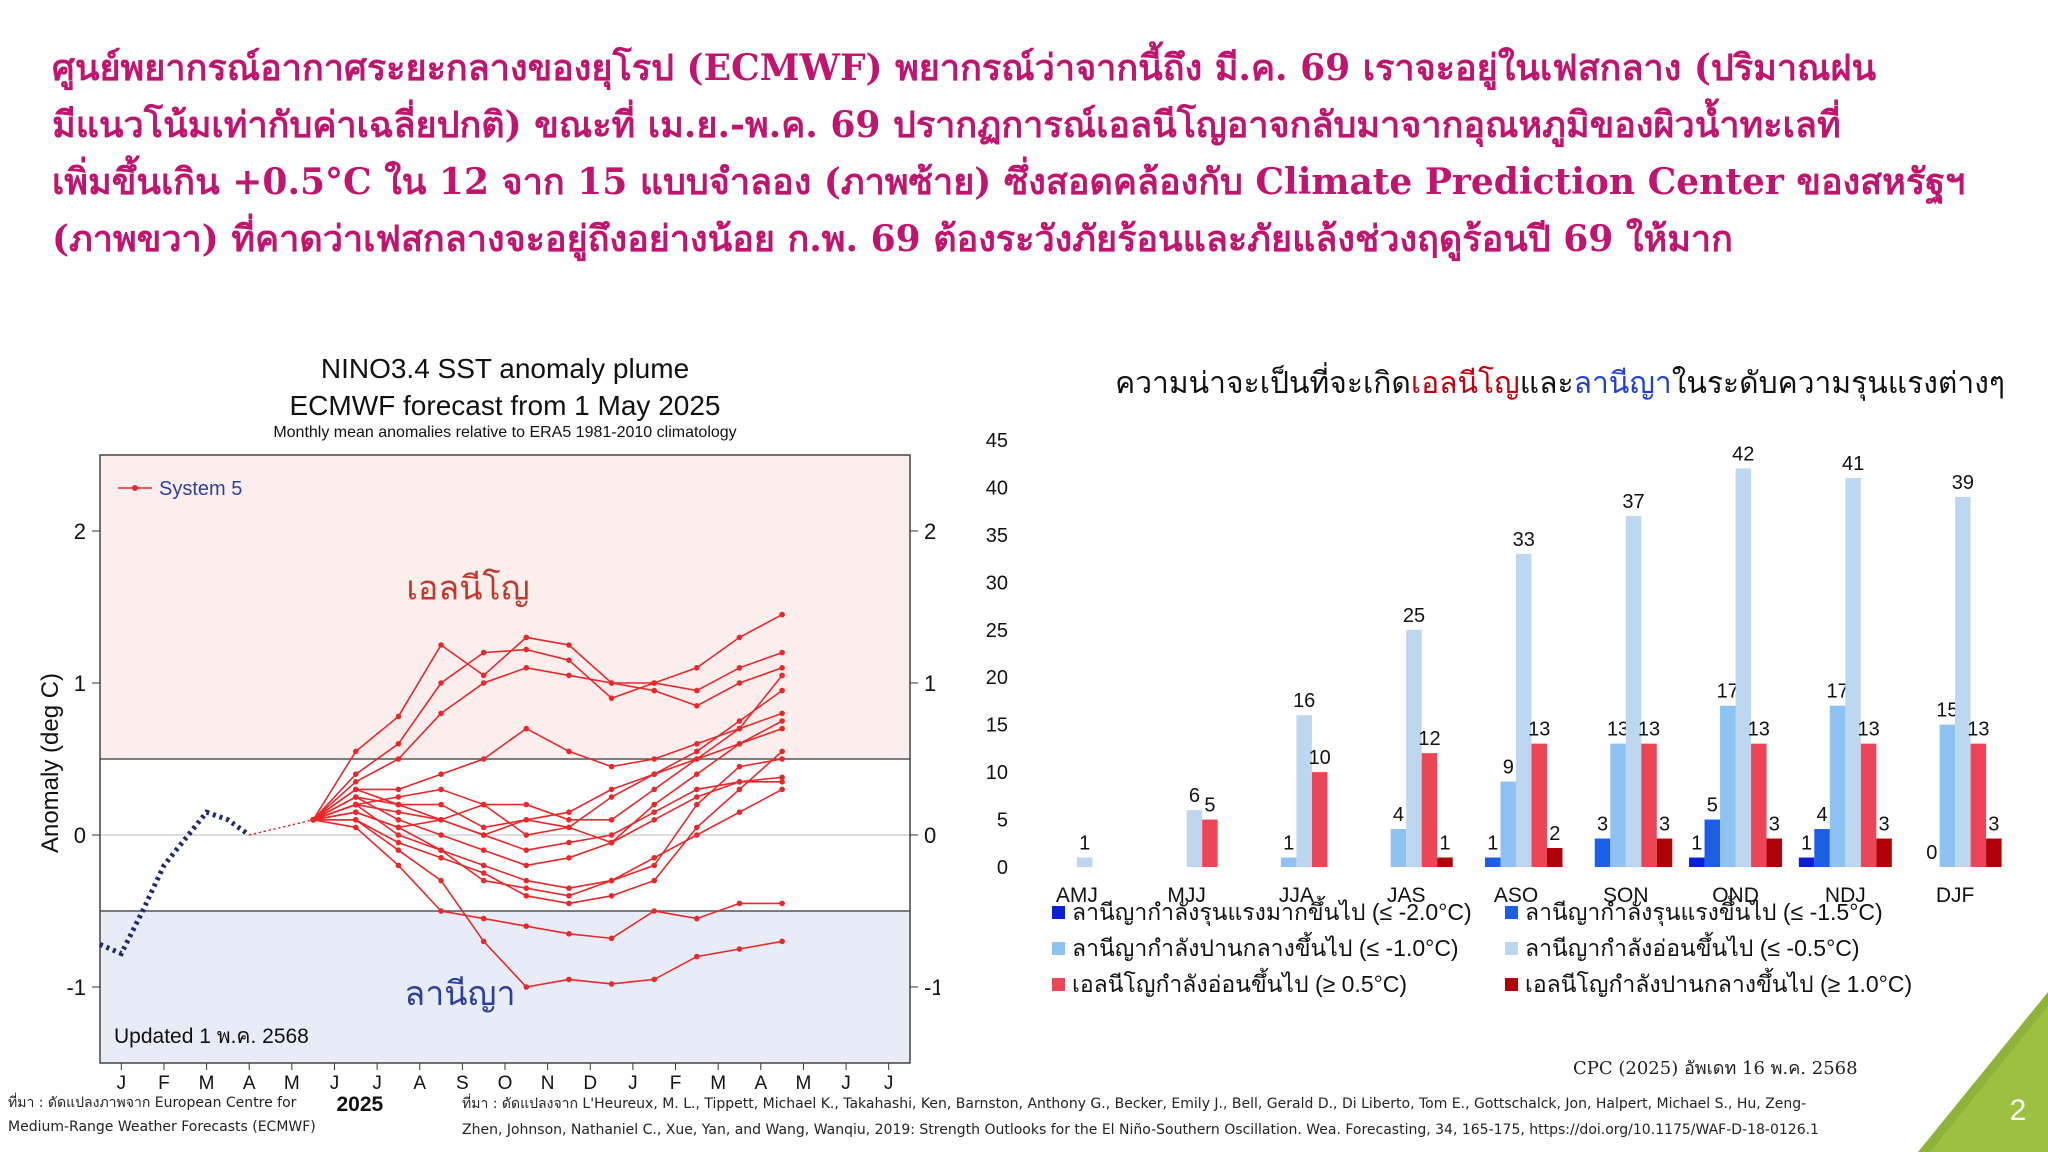 The image size is (2048, 1152). Describe the element at coordinates (1209, 806) in the screenshot. I see `bar-label-MJJ-s5: 5` at that location.